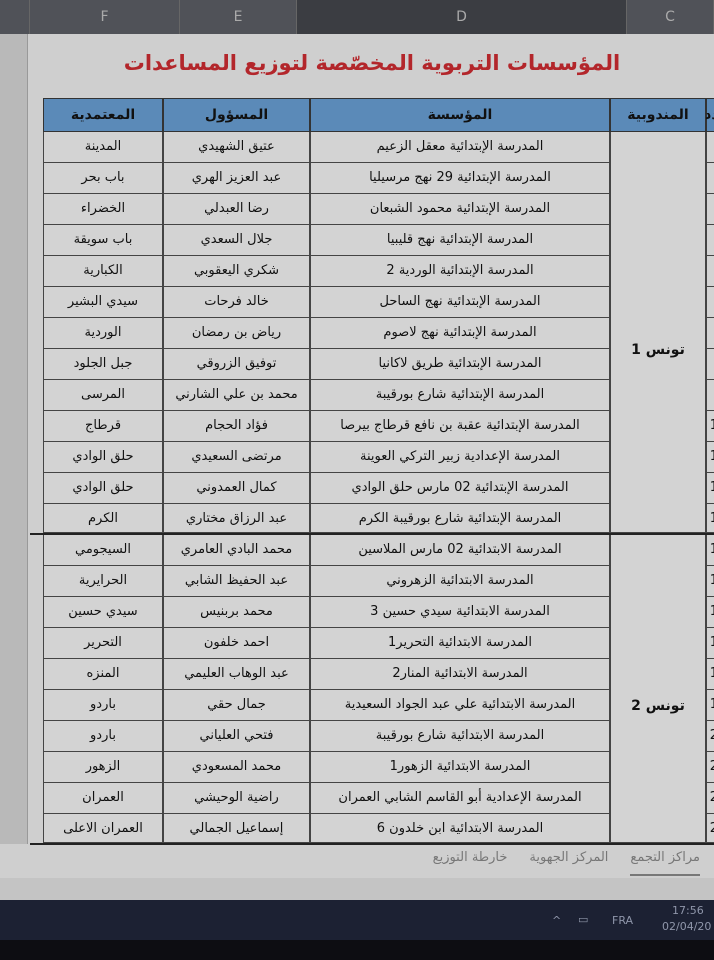 This screenshot has height=960, width=714. I want to click on column-header-f: F, so click(105, 17).